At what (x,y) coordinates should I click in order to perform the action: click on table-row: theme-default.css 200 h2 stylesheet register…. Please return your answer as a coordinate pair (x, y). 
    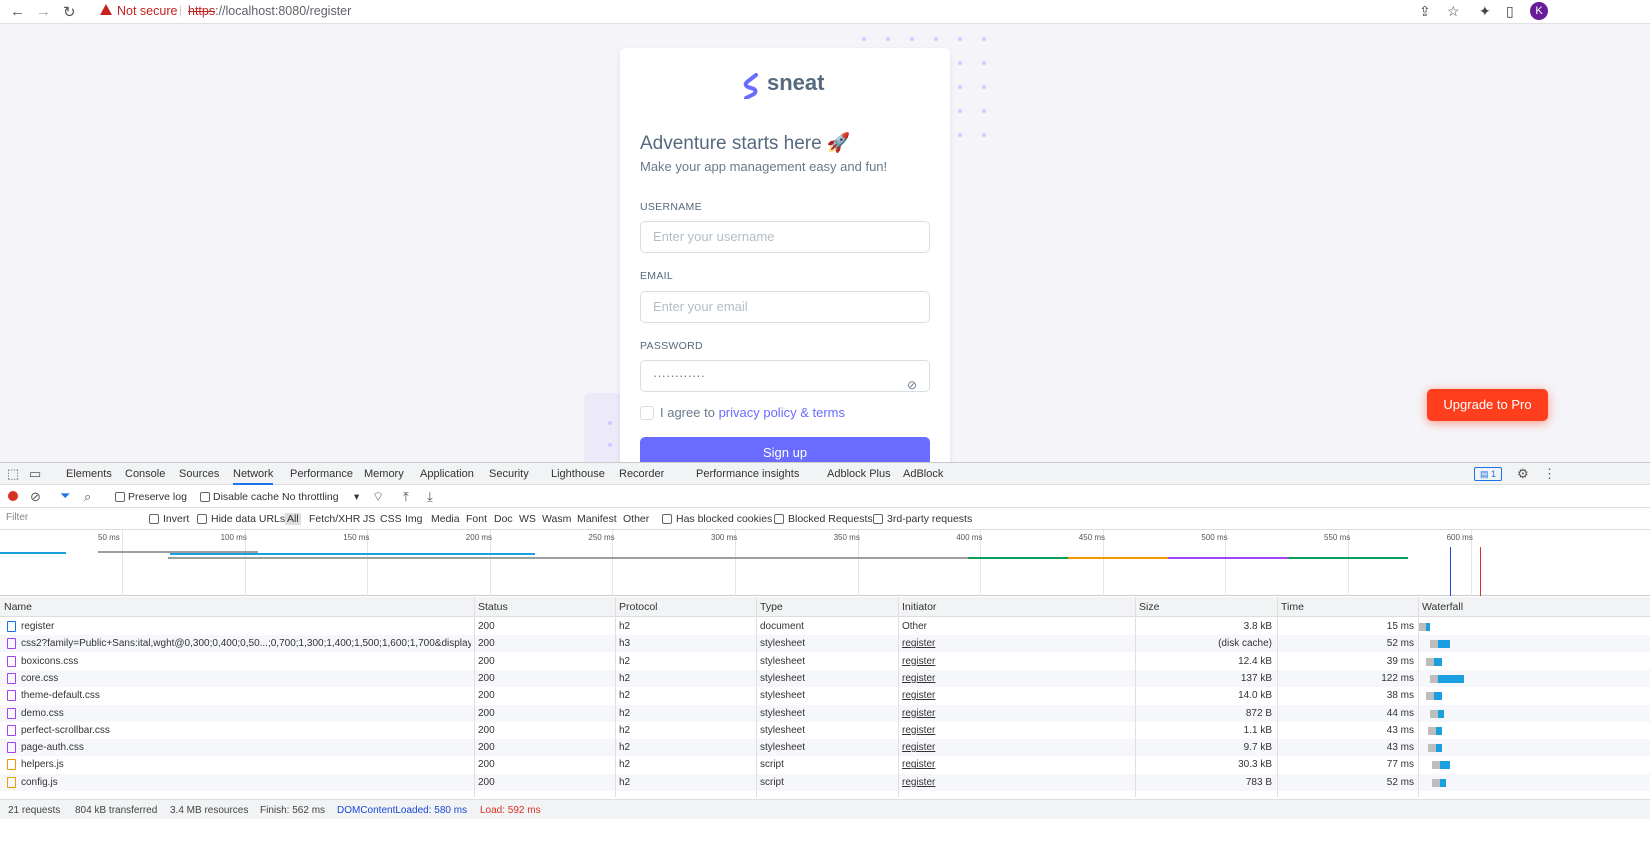
    Looking at the image, I should click on (825, 695).